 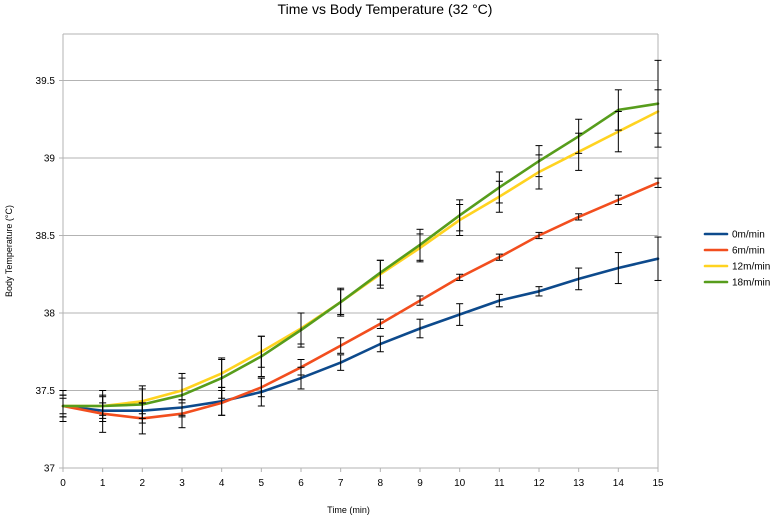 I want to click on x-tick-label: 9, so click(x=420, y=483).